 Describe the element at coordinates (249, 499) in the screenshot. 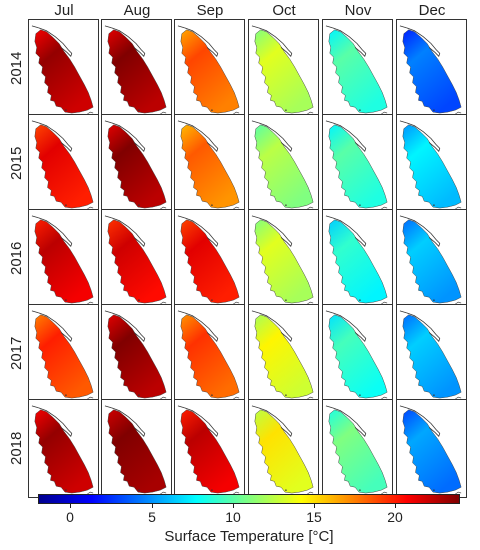

I see `colorbar` at that location.